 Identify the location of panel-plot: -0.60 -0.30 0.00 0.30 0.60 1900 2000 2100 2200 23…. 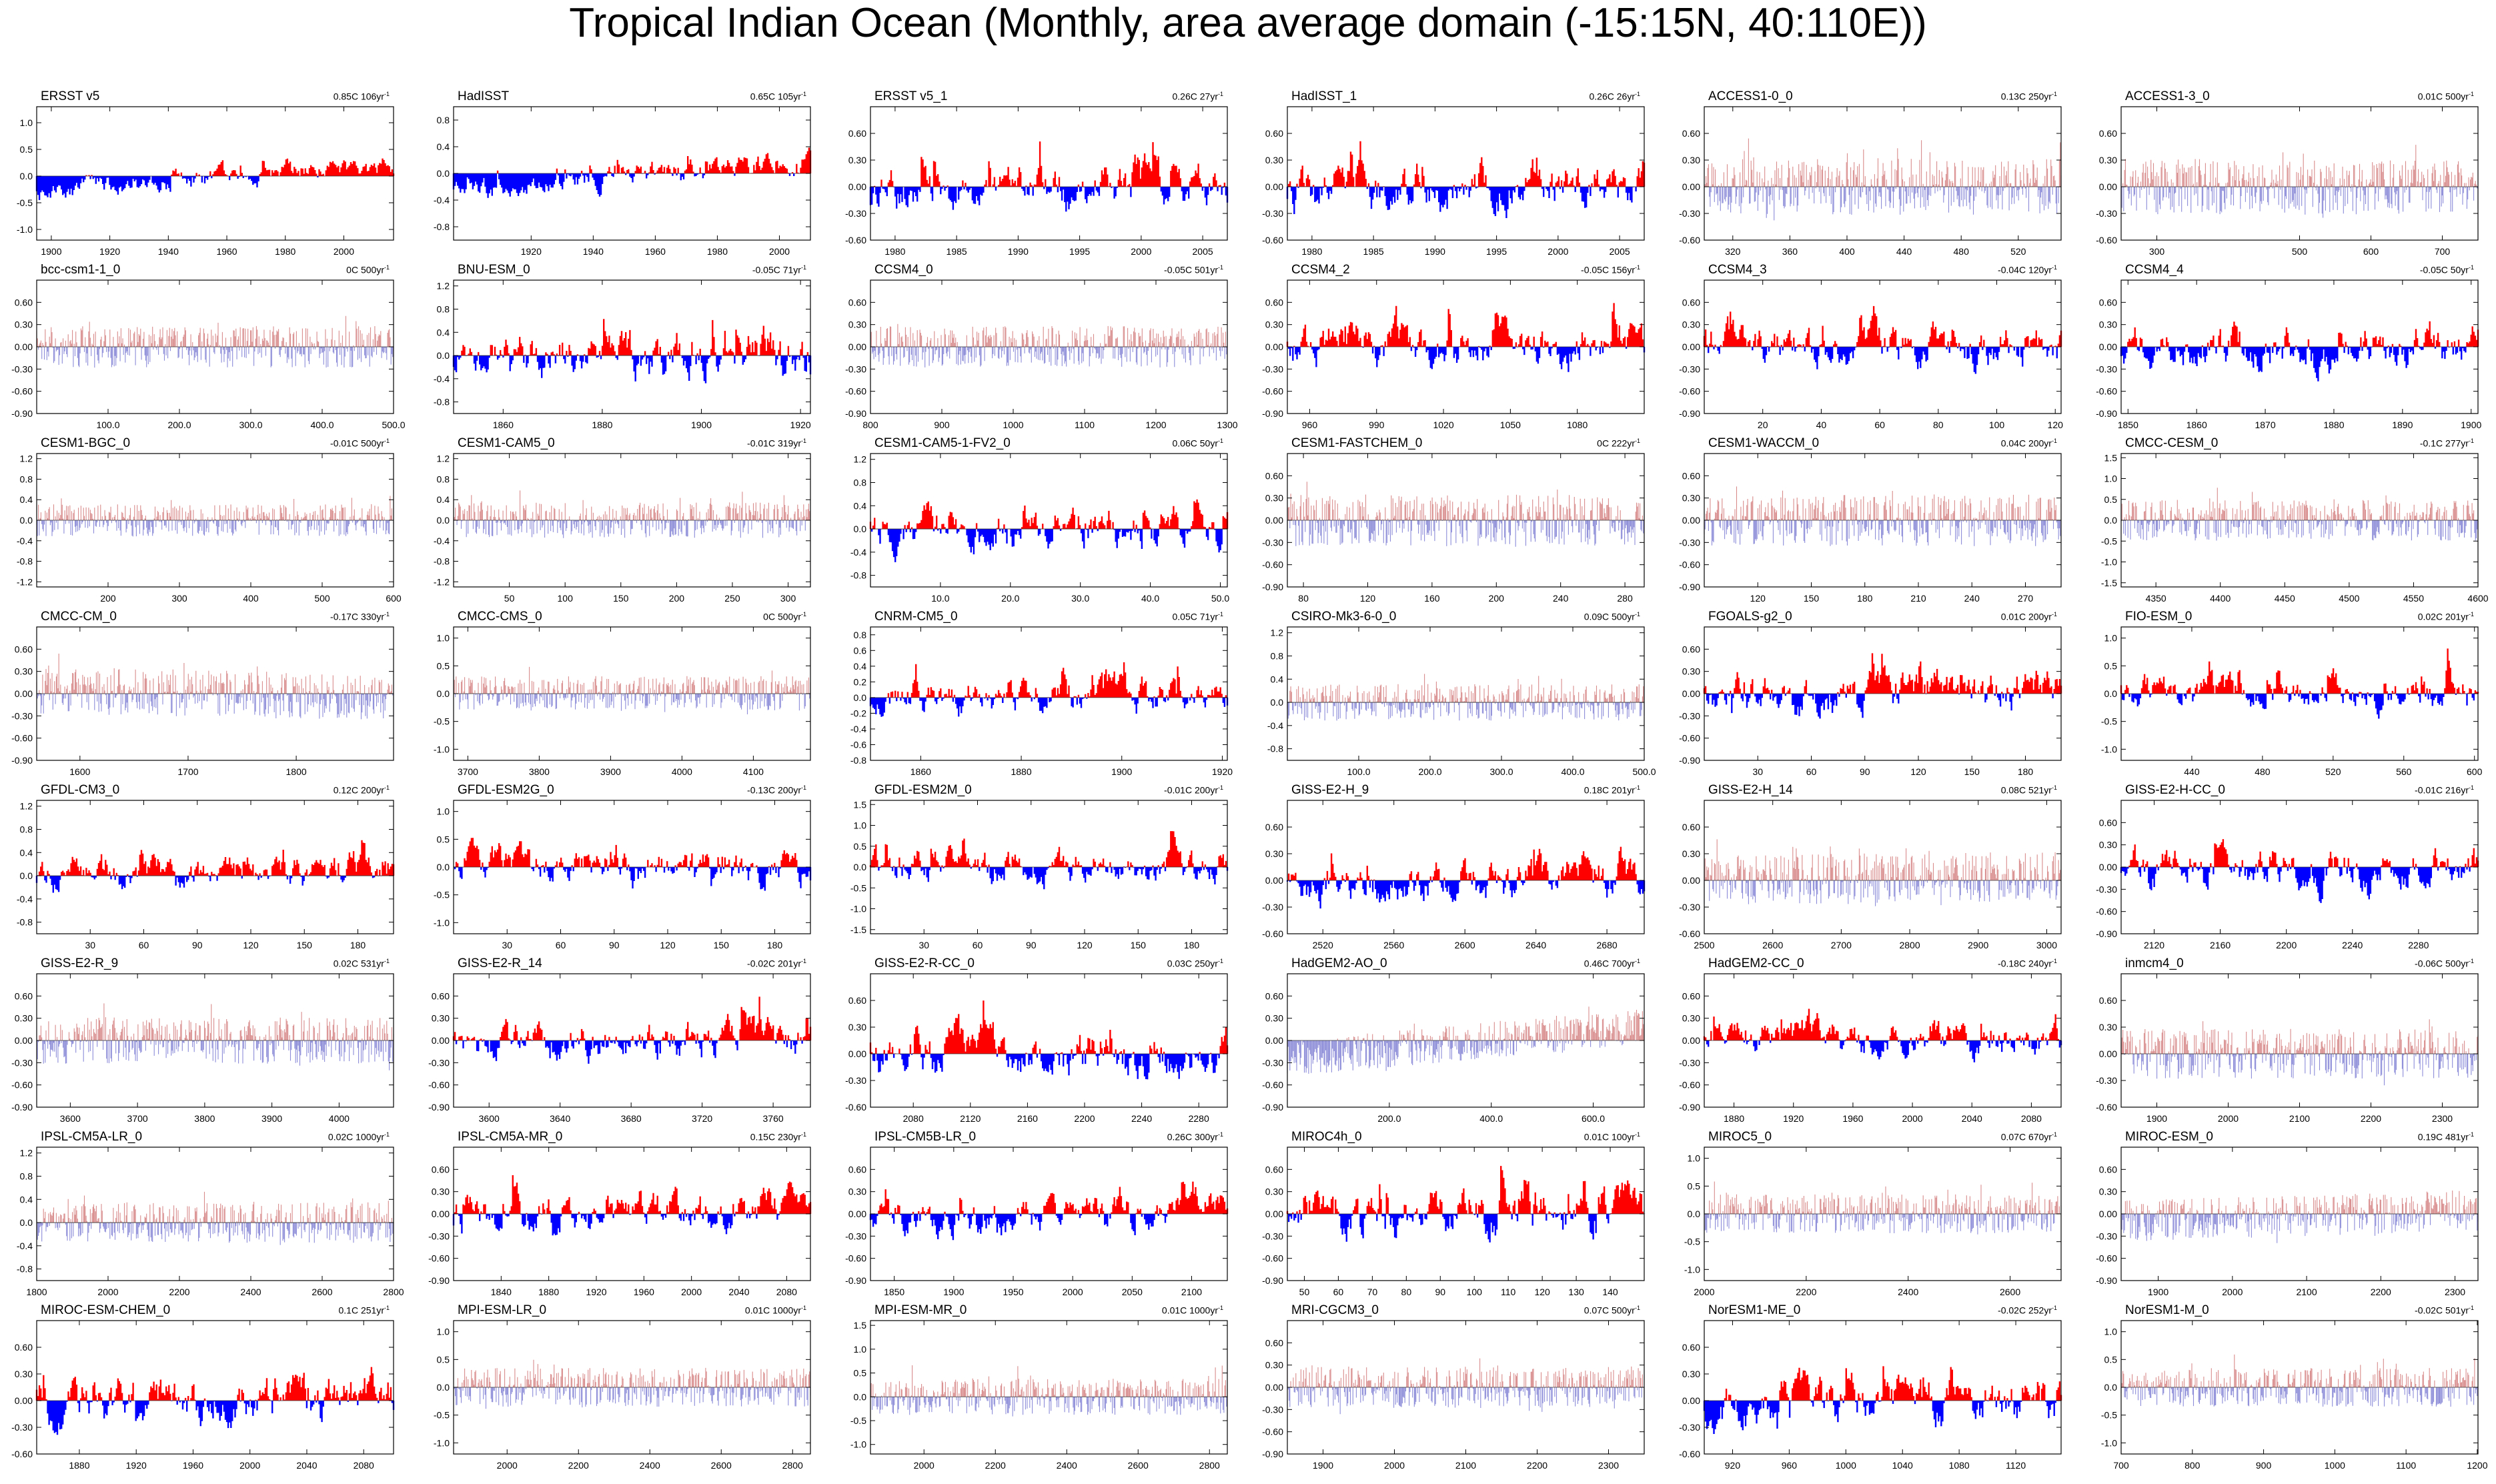
(2287, 1048).